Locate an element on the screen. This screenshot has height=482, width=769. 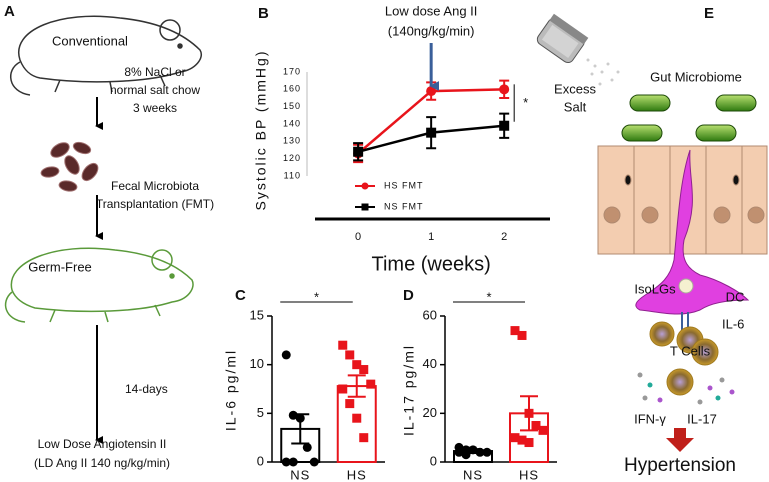
t-cells is located at coordinates (684, 358).